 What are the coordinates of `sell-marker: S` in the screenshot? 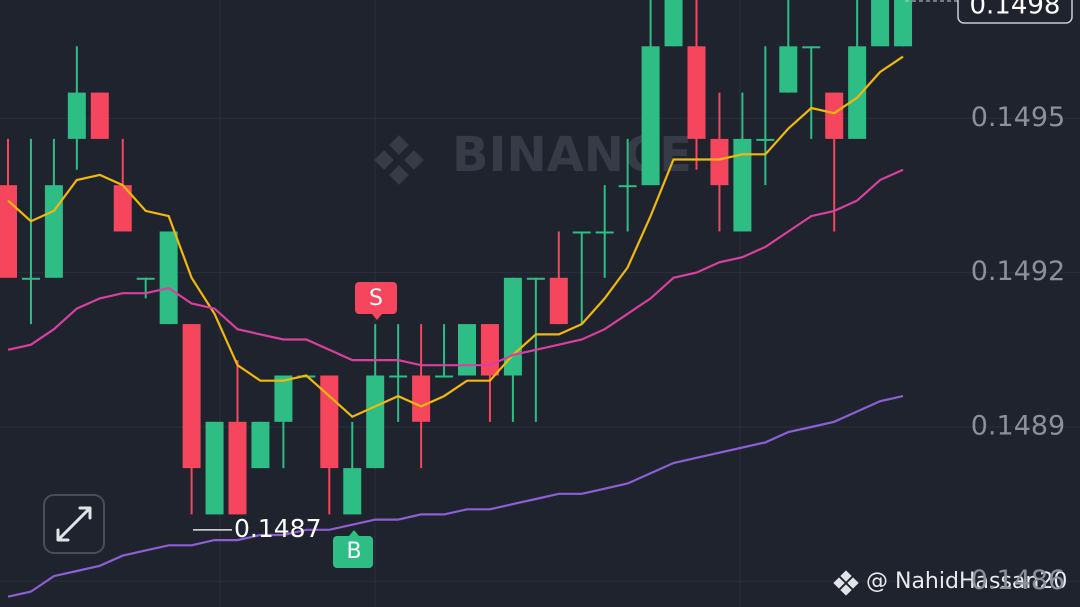 It's located at (376, 301).